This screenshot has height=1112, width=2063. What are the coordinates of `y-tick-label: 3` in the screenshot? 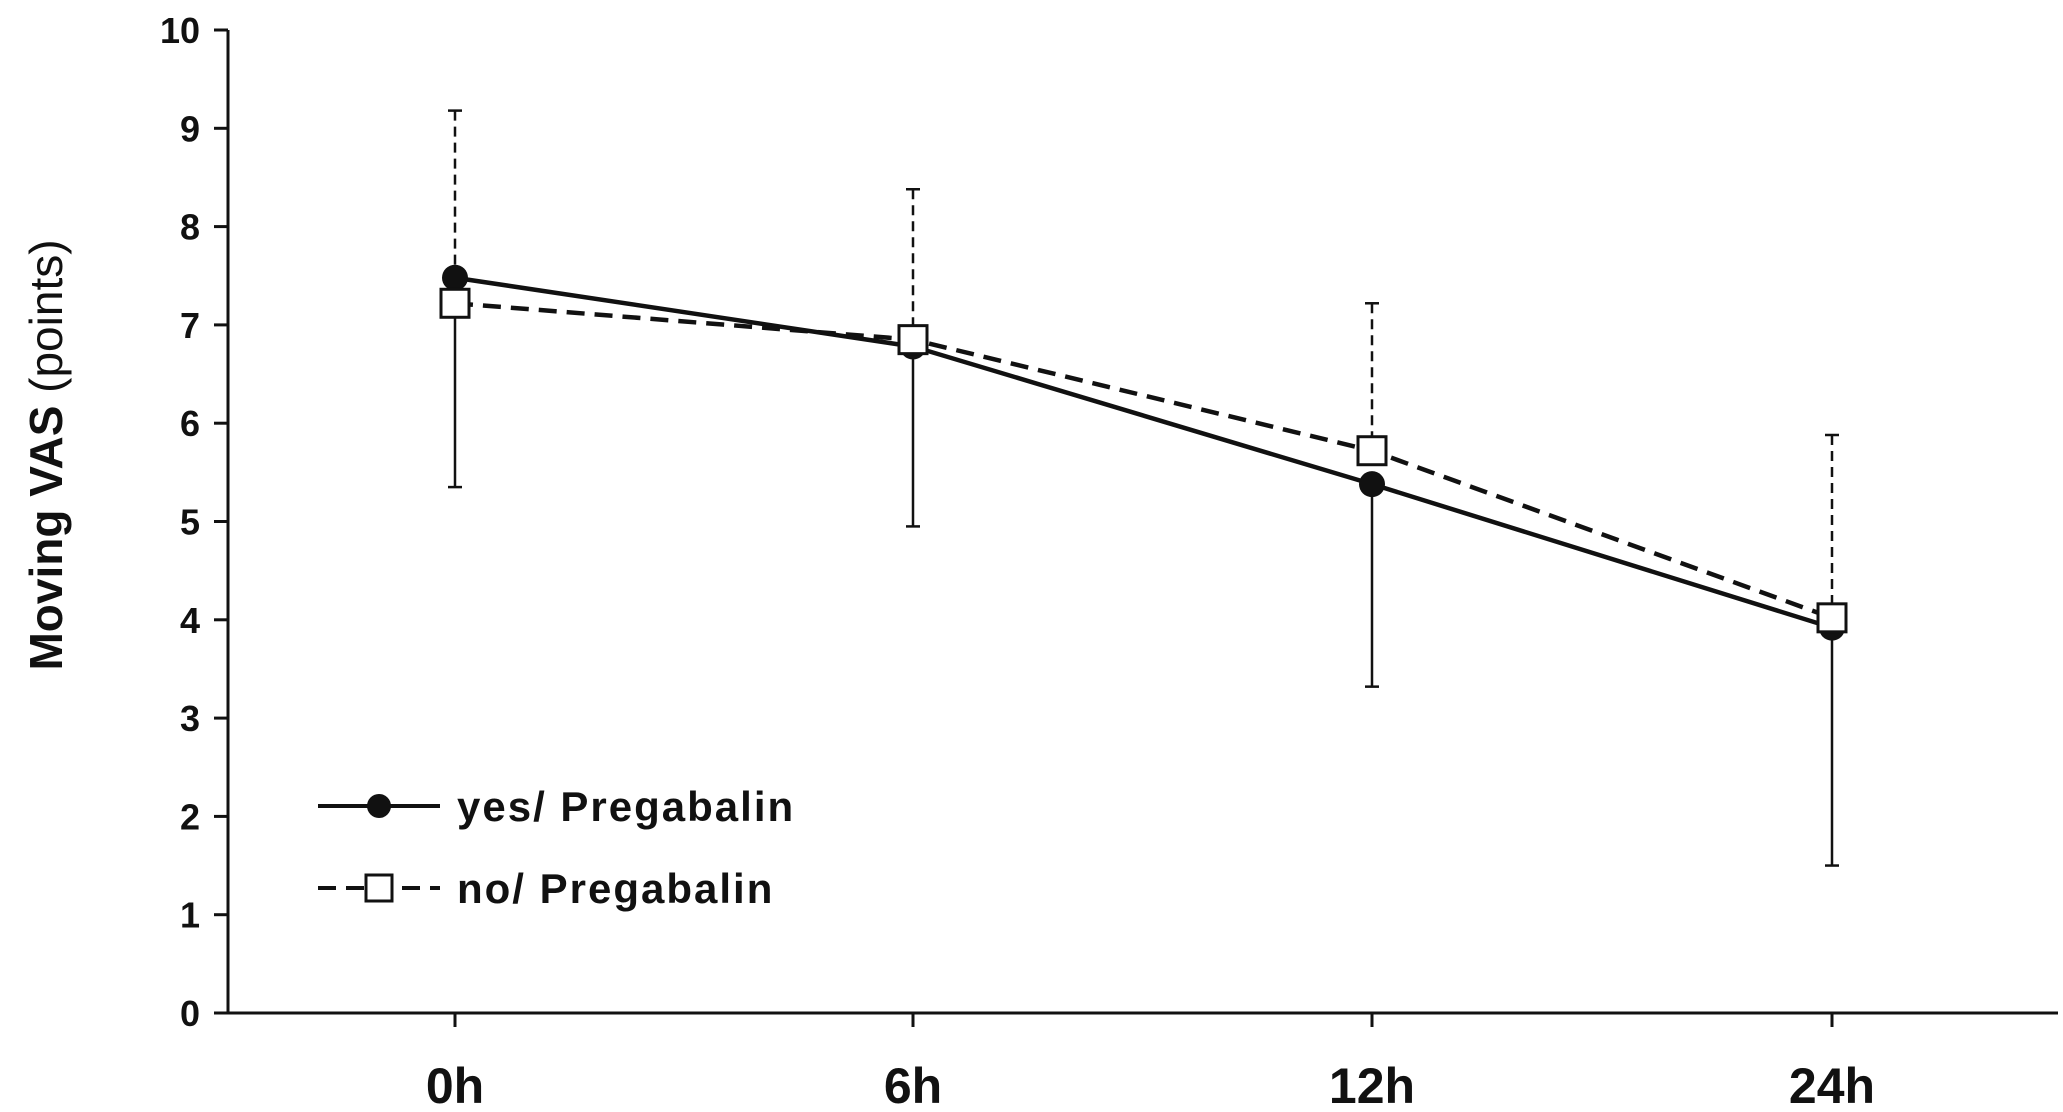 It's located at (190, 718).